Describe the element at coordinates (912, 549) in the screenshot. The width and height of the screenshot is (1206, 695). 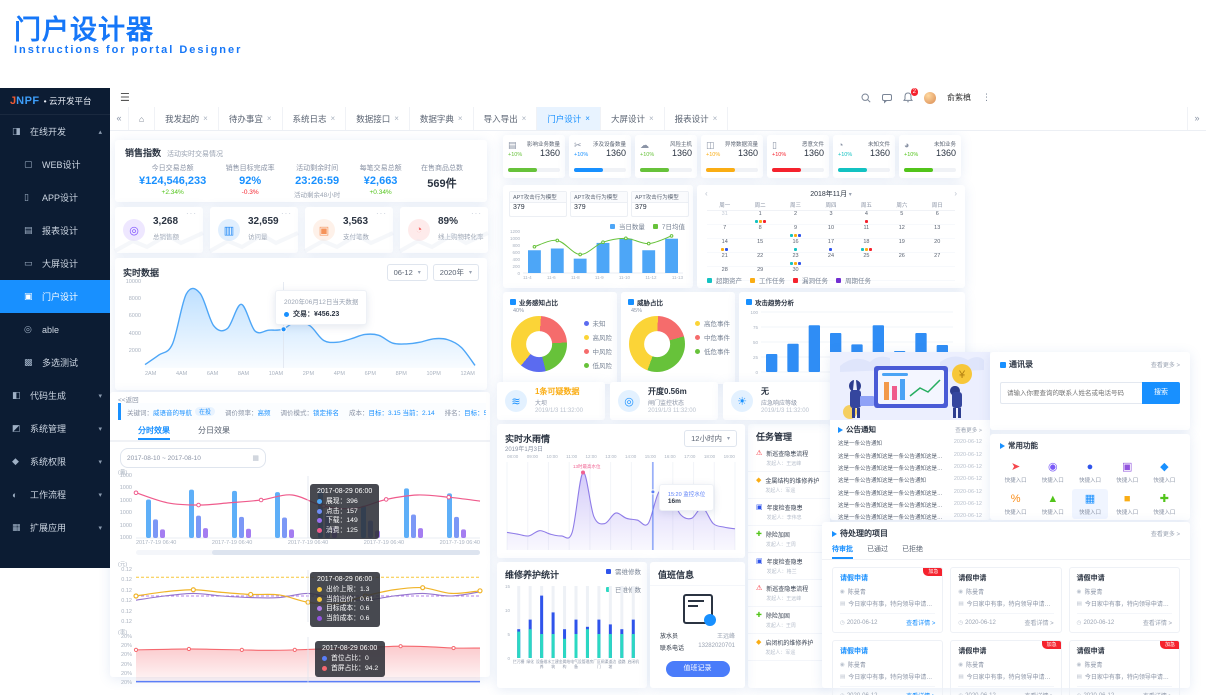
I see `pending-tab-已拒绝: 已拒绝` at that location.